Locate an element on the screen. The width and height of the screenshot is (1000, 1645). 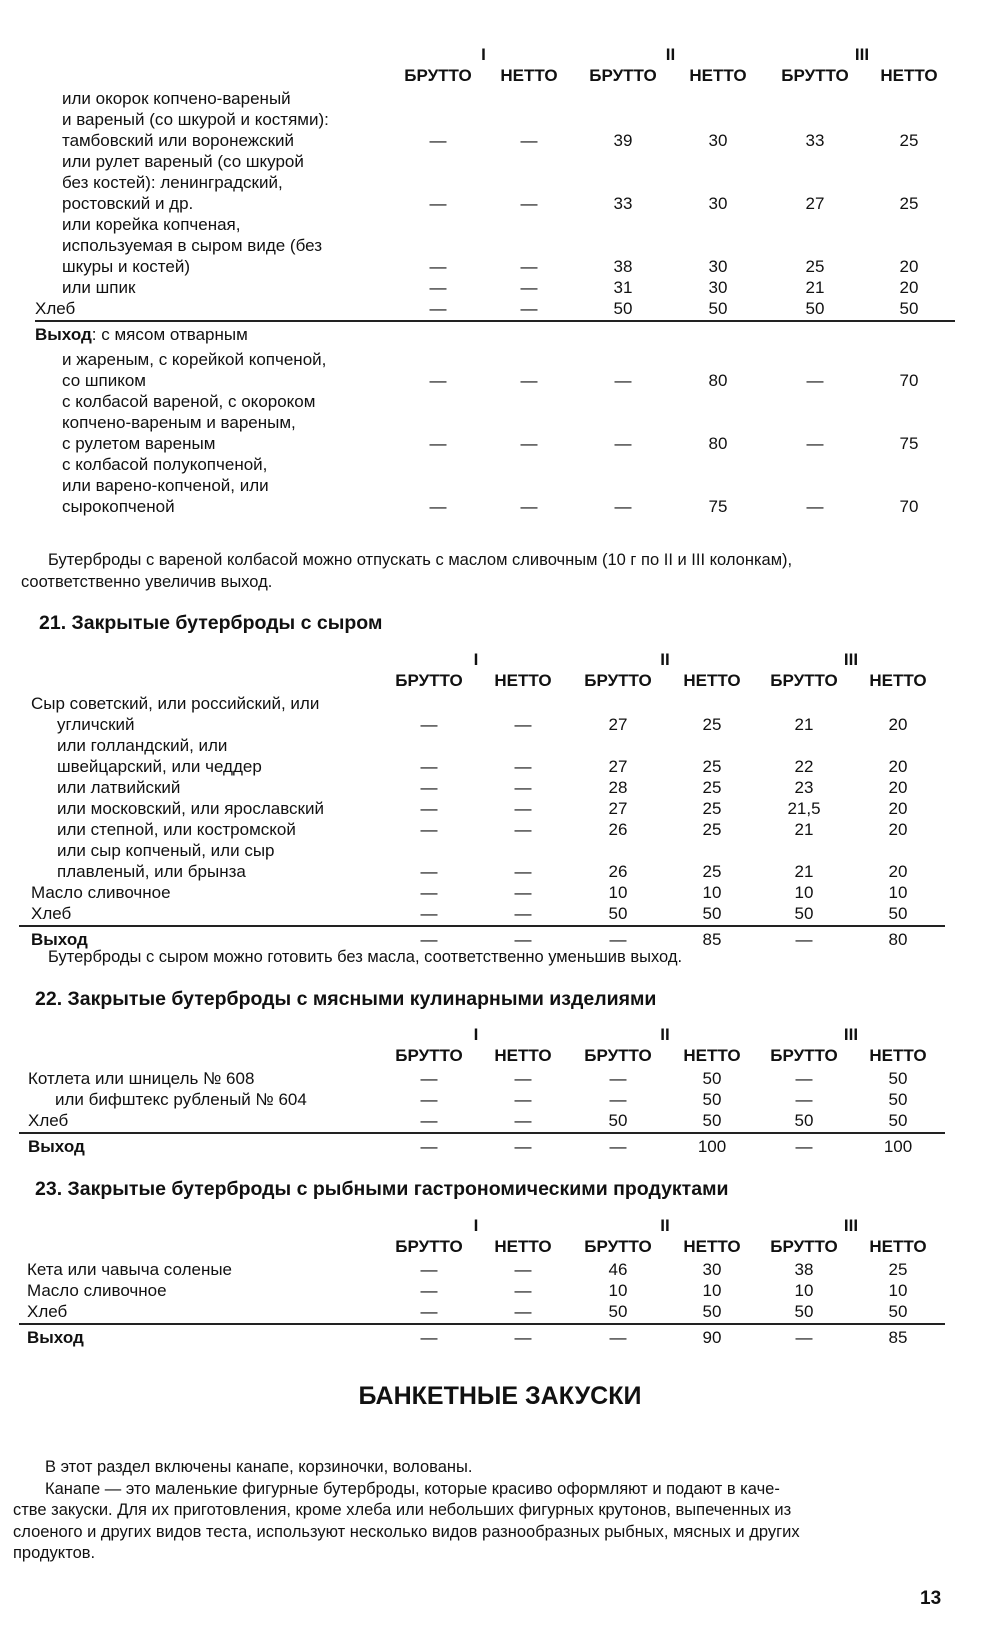
cell-value: 70 is located at coordinates (909, 506).